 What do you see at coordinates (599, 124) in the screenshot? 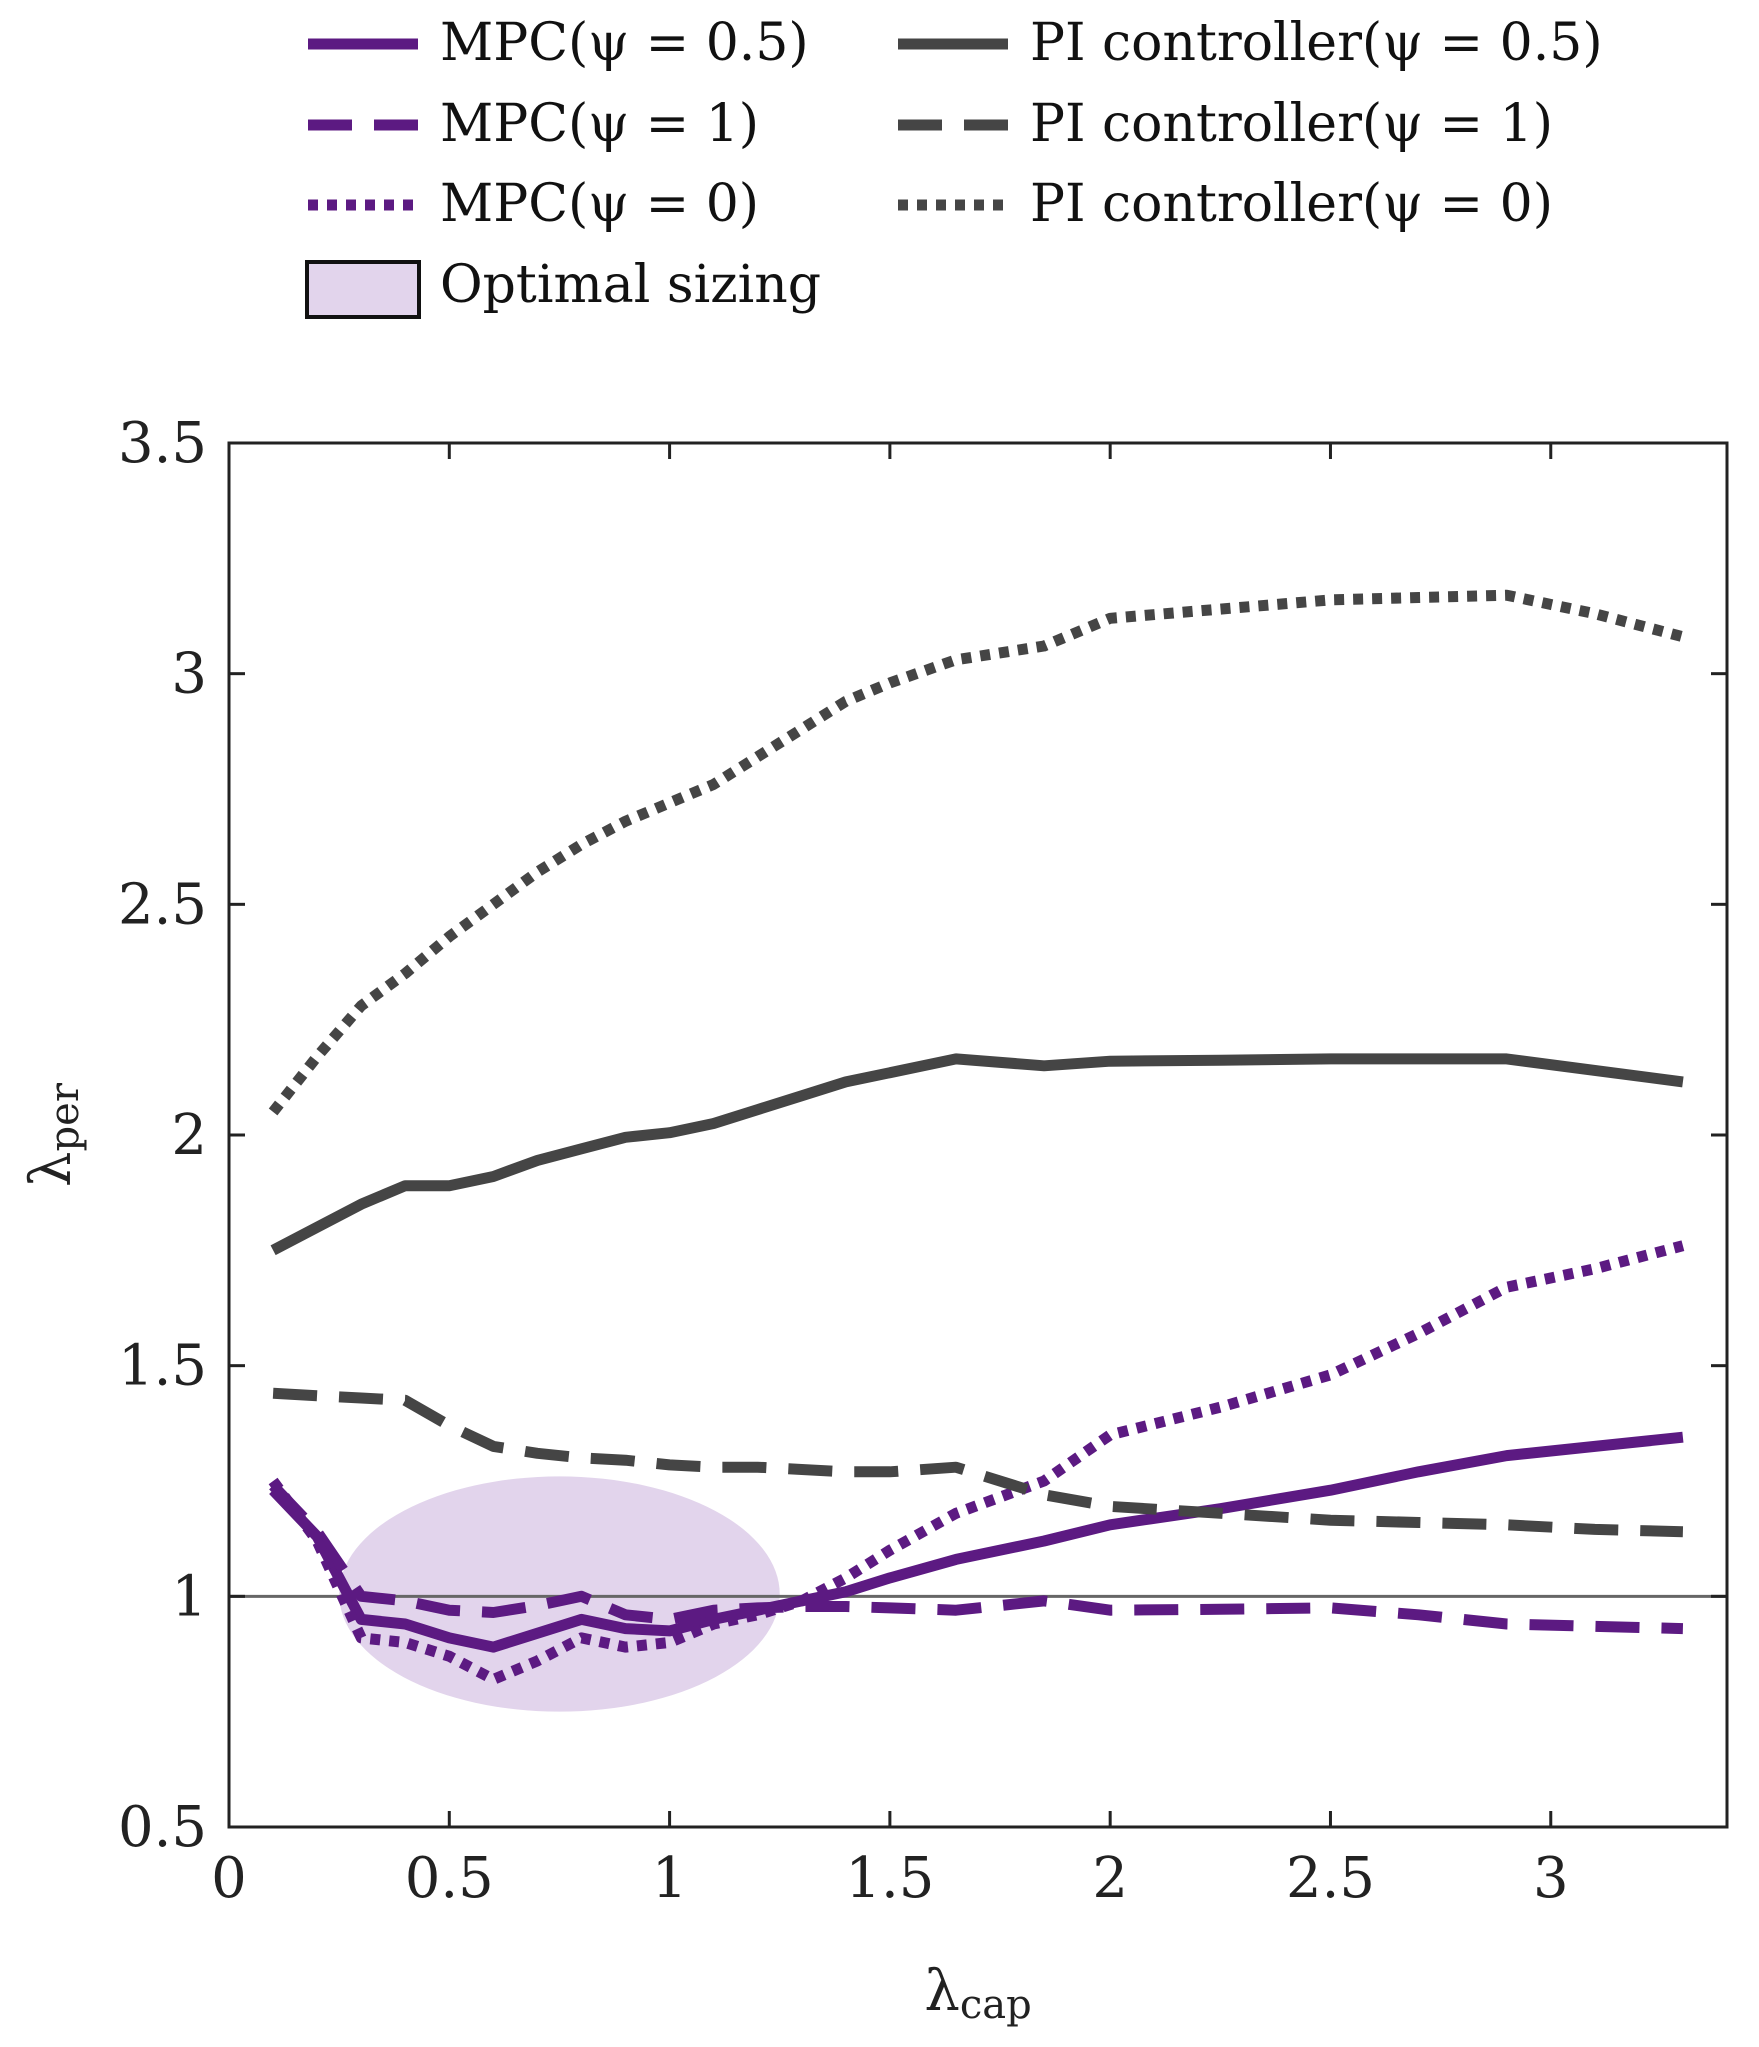
I see `legend-label-mpc-psi-1: MPC(ψ = 1)` at bounding box center [599, 124].